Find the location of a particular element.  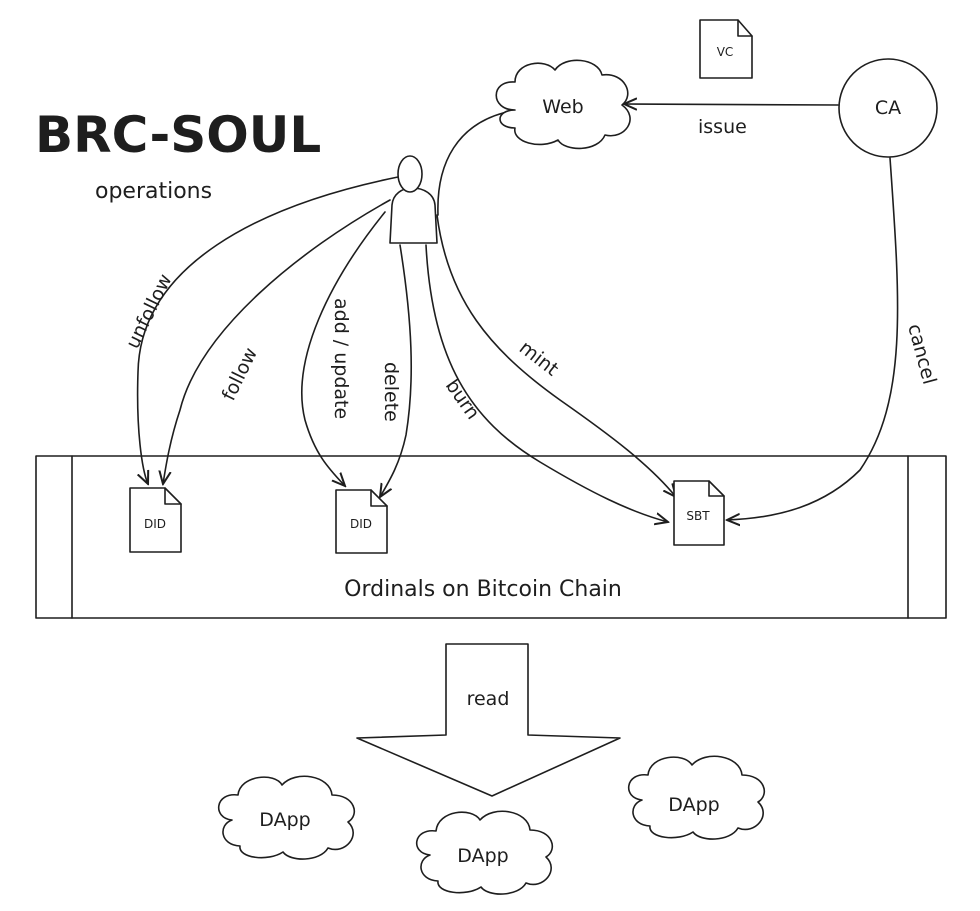

did-document-middle: DID is located at coordinates (361, 521).